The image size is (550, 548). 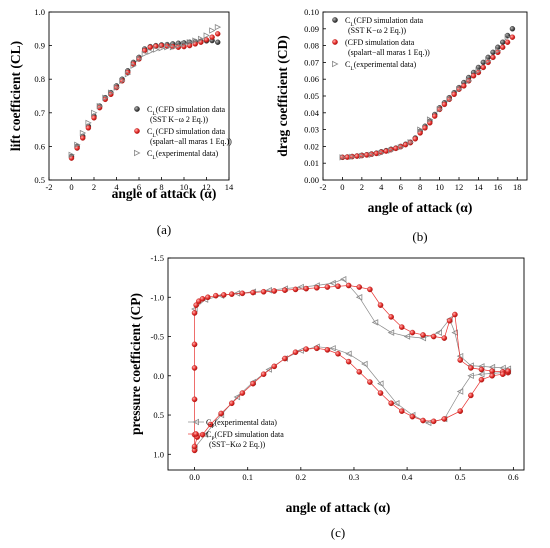 What do you see at coordinates (94, 187) in the screenshot?
I see `x-tick-label: 2` at bounding box center [94, 187].